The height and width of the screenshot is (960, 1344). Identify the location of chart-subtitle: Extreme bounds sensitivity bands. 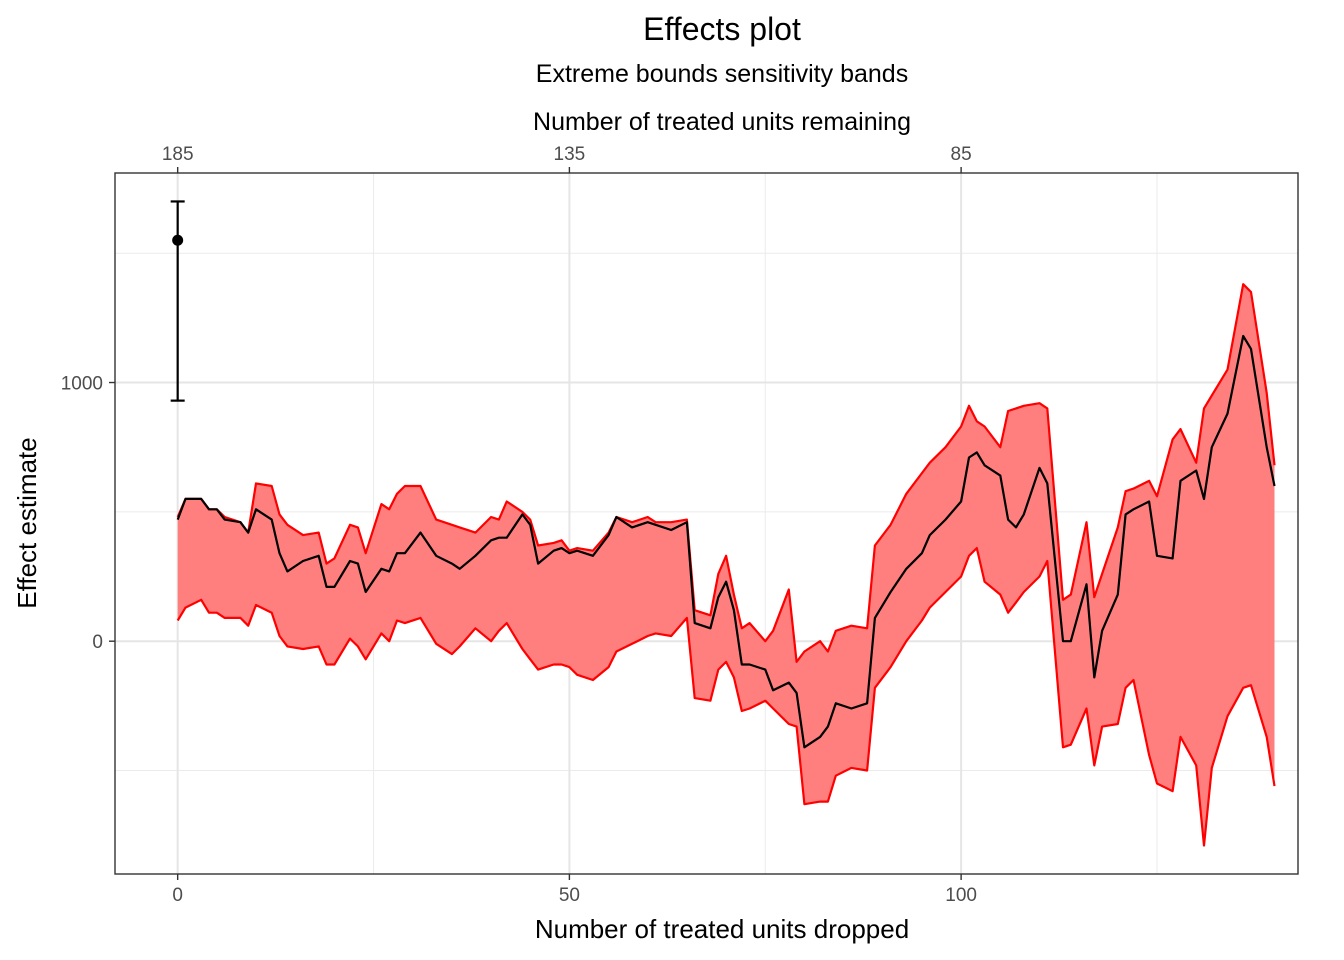
(722, 74).